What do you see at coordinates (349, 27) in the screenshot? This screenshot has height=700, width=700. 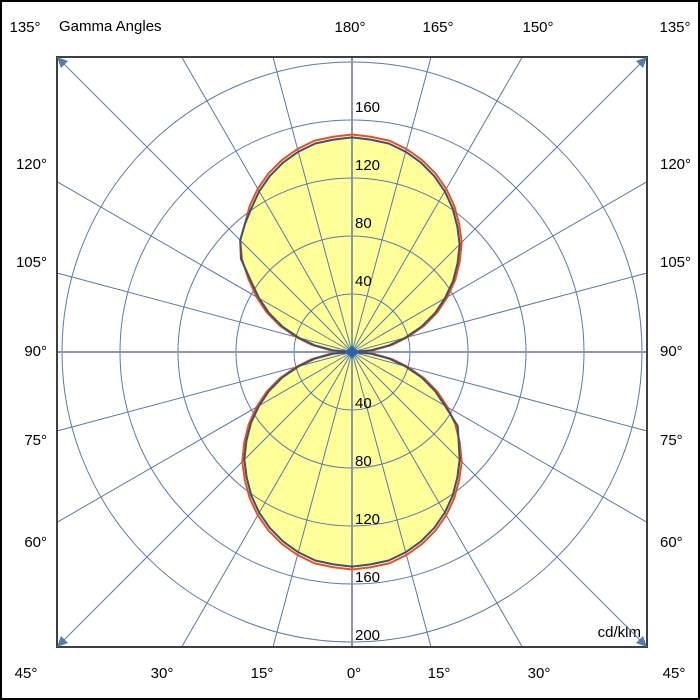 I see `gamma-angle-label: 180°` at bounding box center [349, 27].